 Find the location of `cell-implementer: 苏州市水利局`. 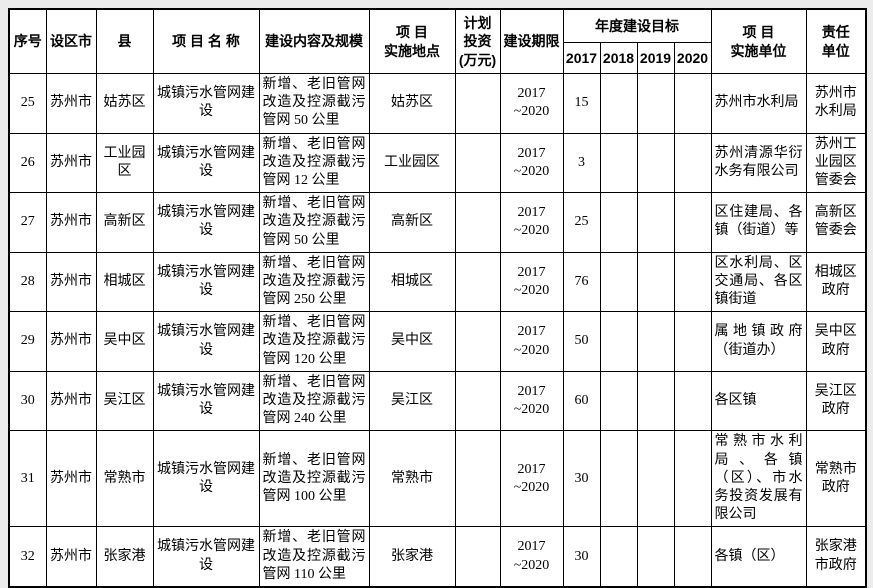

cell-implementer: 苏州市水利局 is located at coordinates (758, 103).